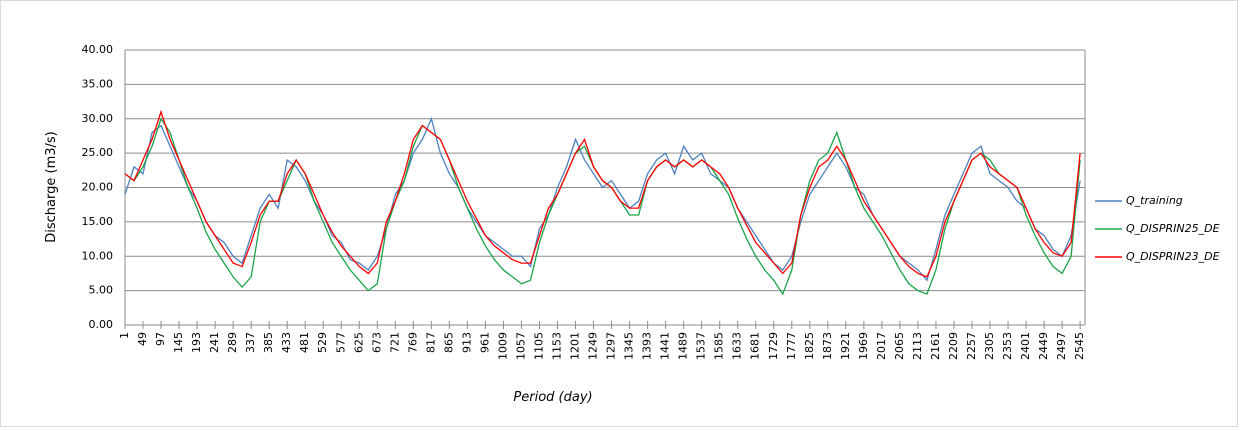 Image resolution: width=1241 pixels, height=431 pixels. What do you see at coordinates (719, 346) in the screenshot?
I see `x-tick-label: 1585` at bounding box center [719, 346].